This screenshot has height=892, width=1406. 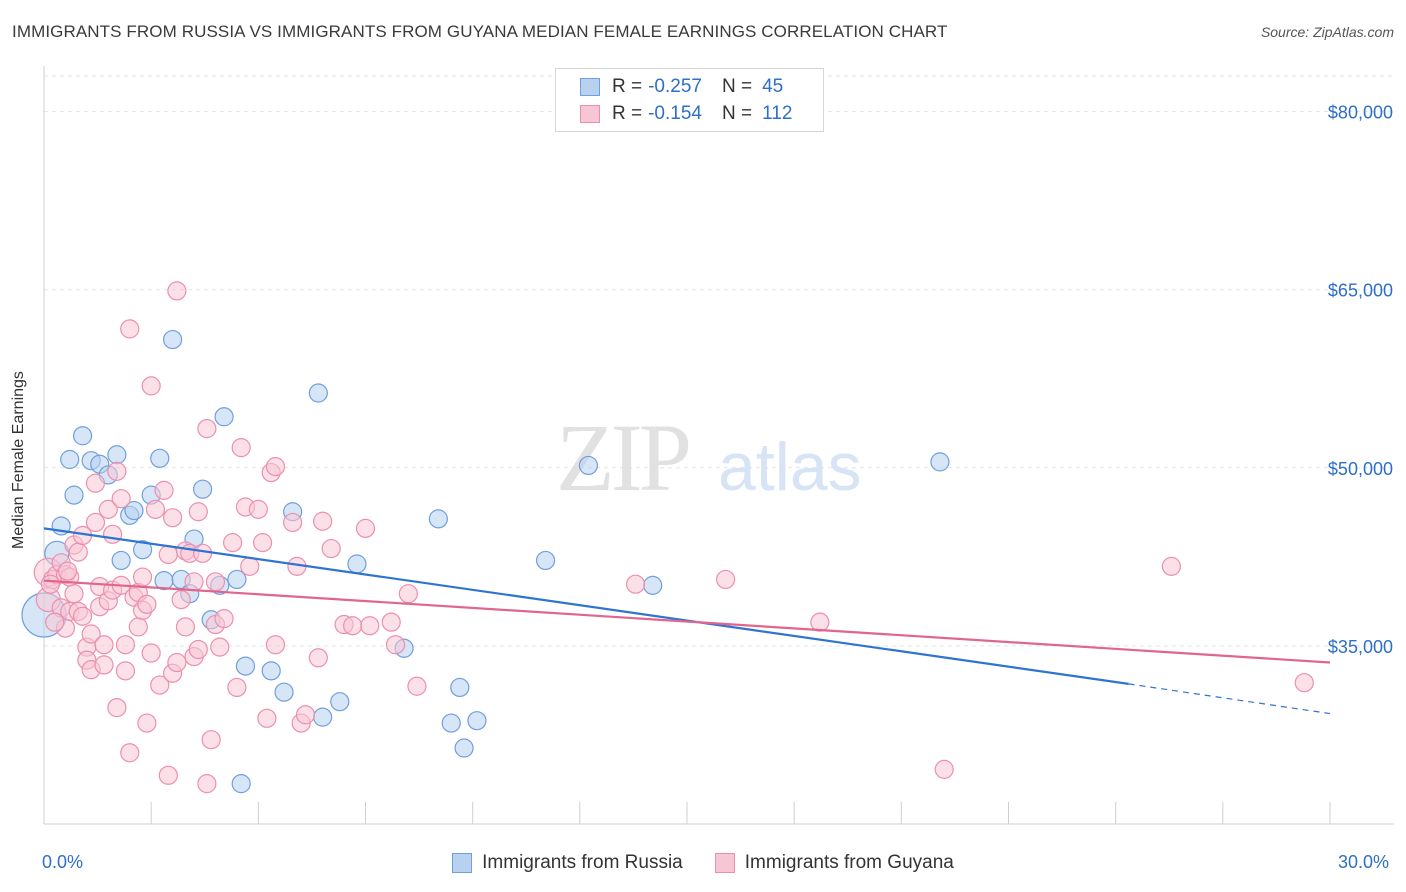 I want to click on guyana-legend-swatch, so click(x=724, y=863).